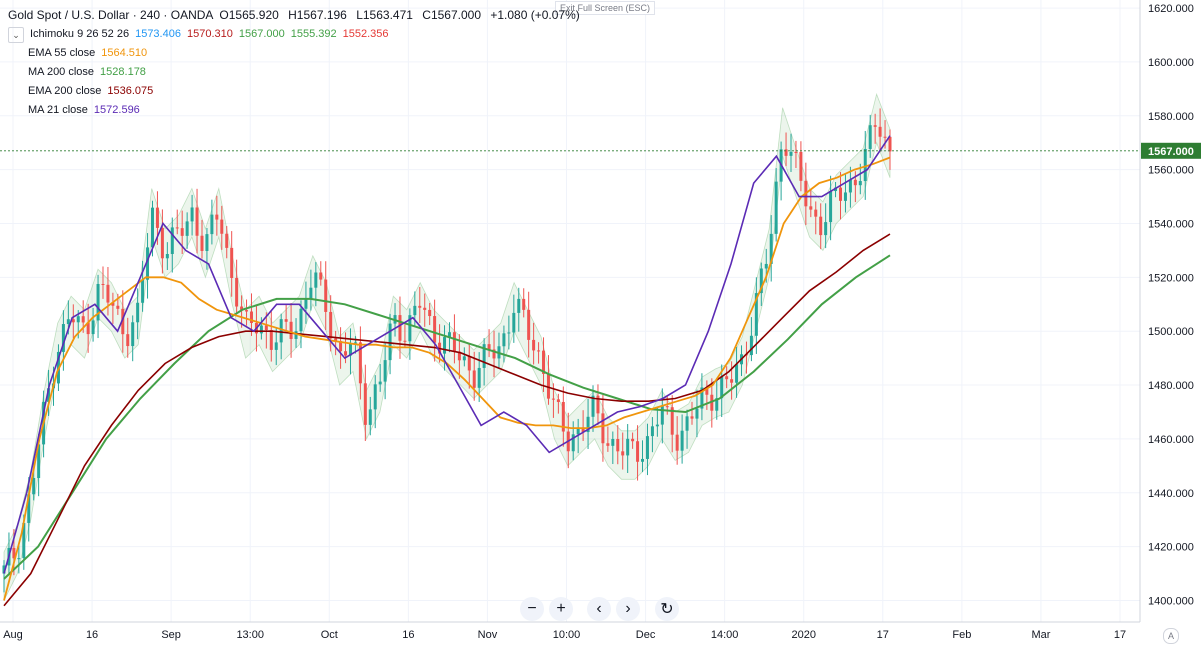 Image resolution: width=1202 pixels, height=660 pixels. Describe the element at coordinates (294, 91) in the screenshot. I see `ema200-legend: EMA 200 close 1536.075` at that location.